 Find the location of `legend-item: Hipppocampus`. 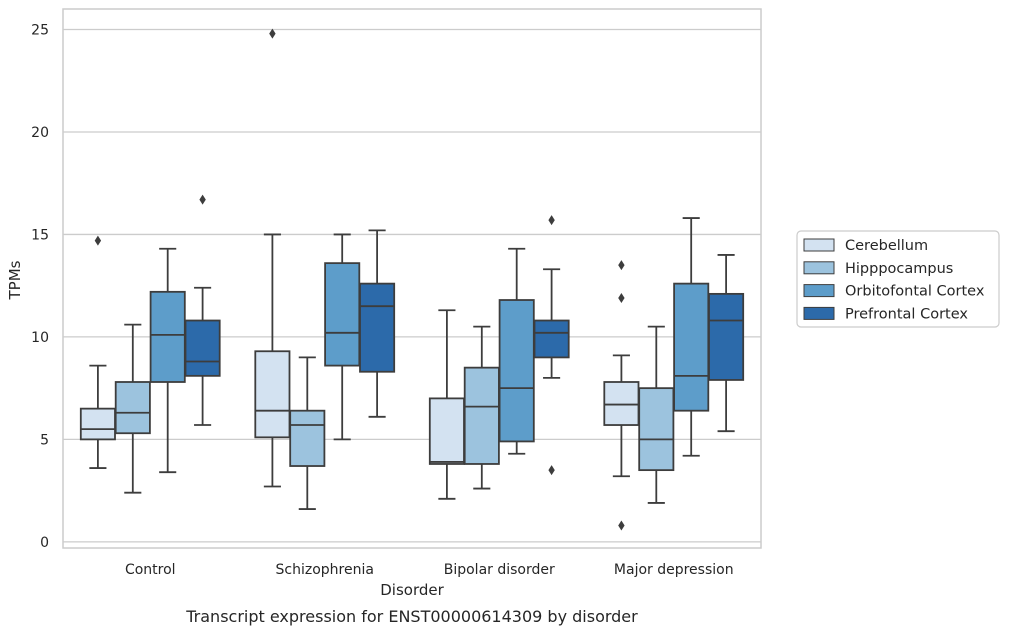

legend-item: Hipppocampus is located at coordinates (878, 269).